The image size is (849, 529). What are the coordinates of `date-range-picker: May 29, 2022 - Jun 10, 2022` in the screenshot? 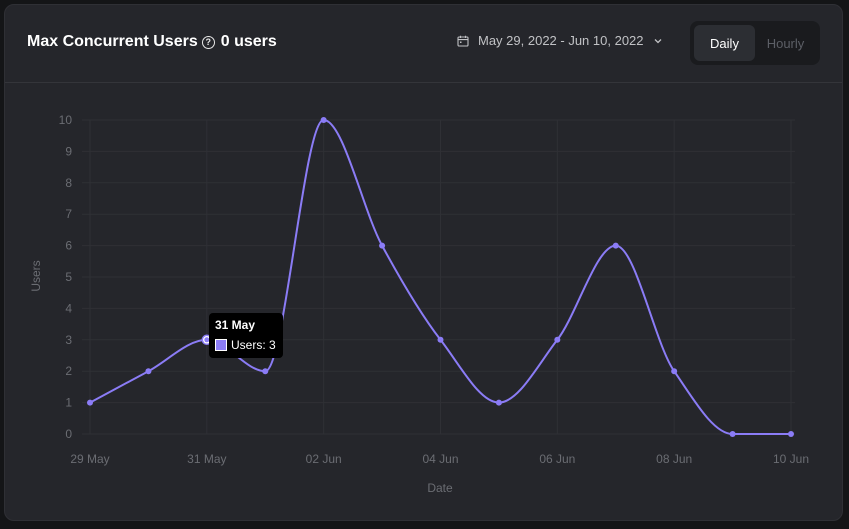 It's located at (560, 40).